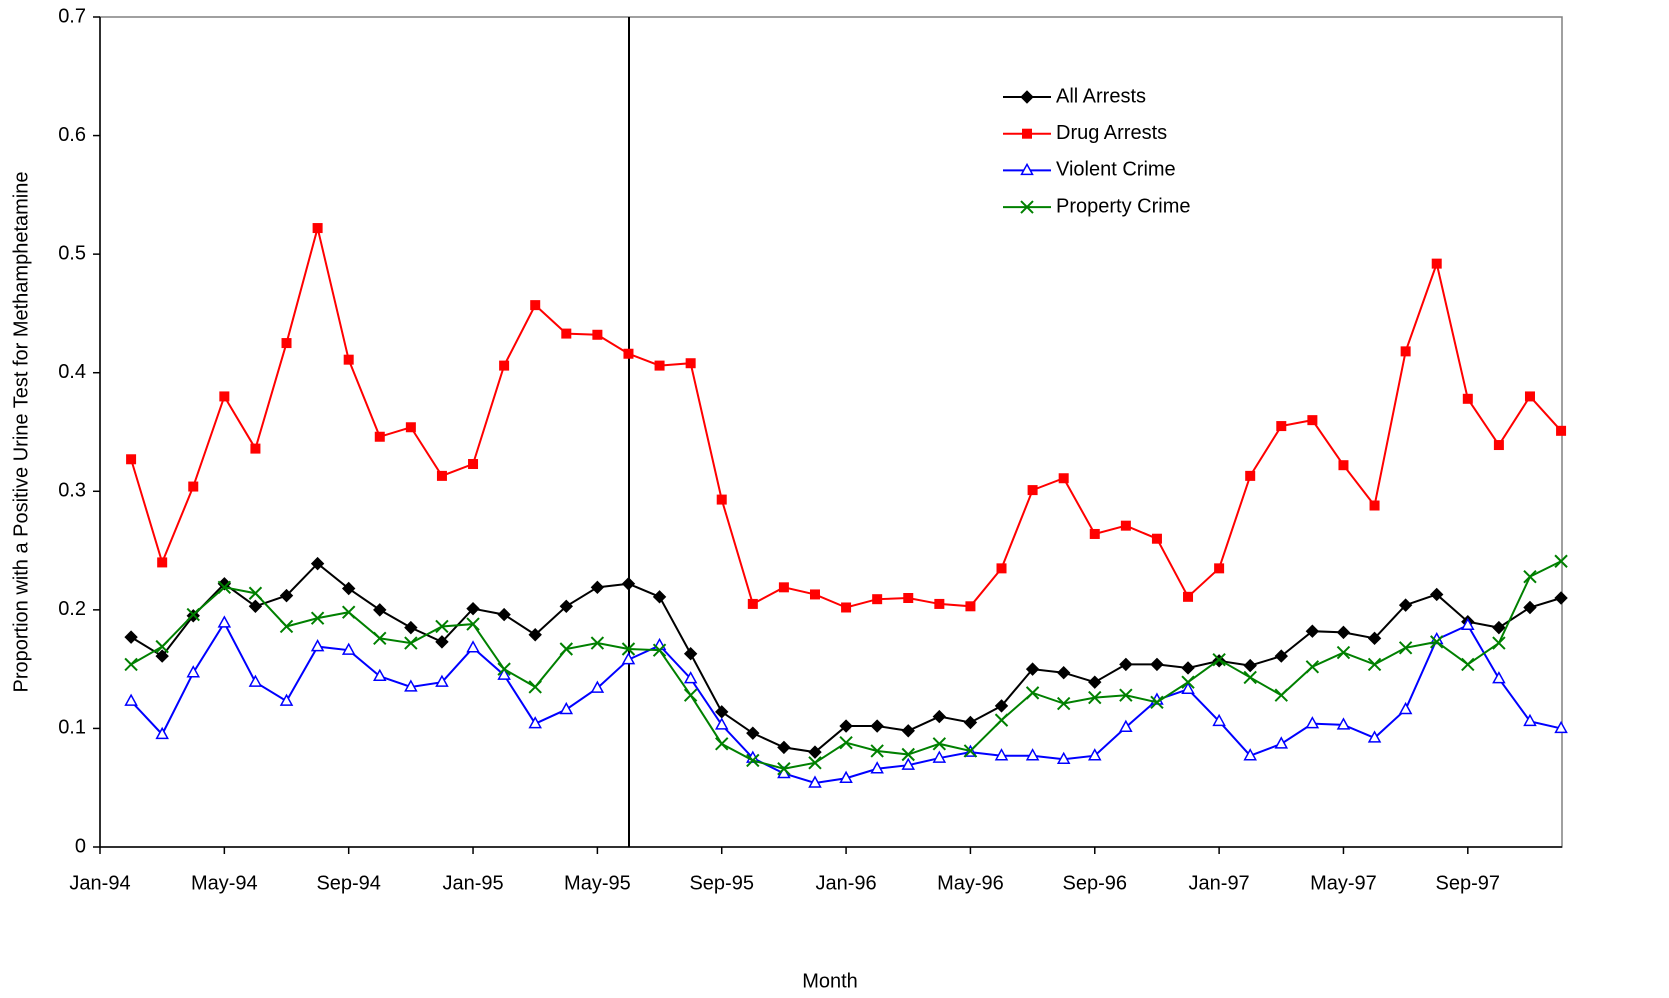 This screenshot has height=998, width=1669. What do you see at coordinates (846, 701) in the screenshot?
I see `series` at bounding box center [846, 701].